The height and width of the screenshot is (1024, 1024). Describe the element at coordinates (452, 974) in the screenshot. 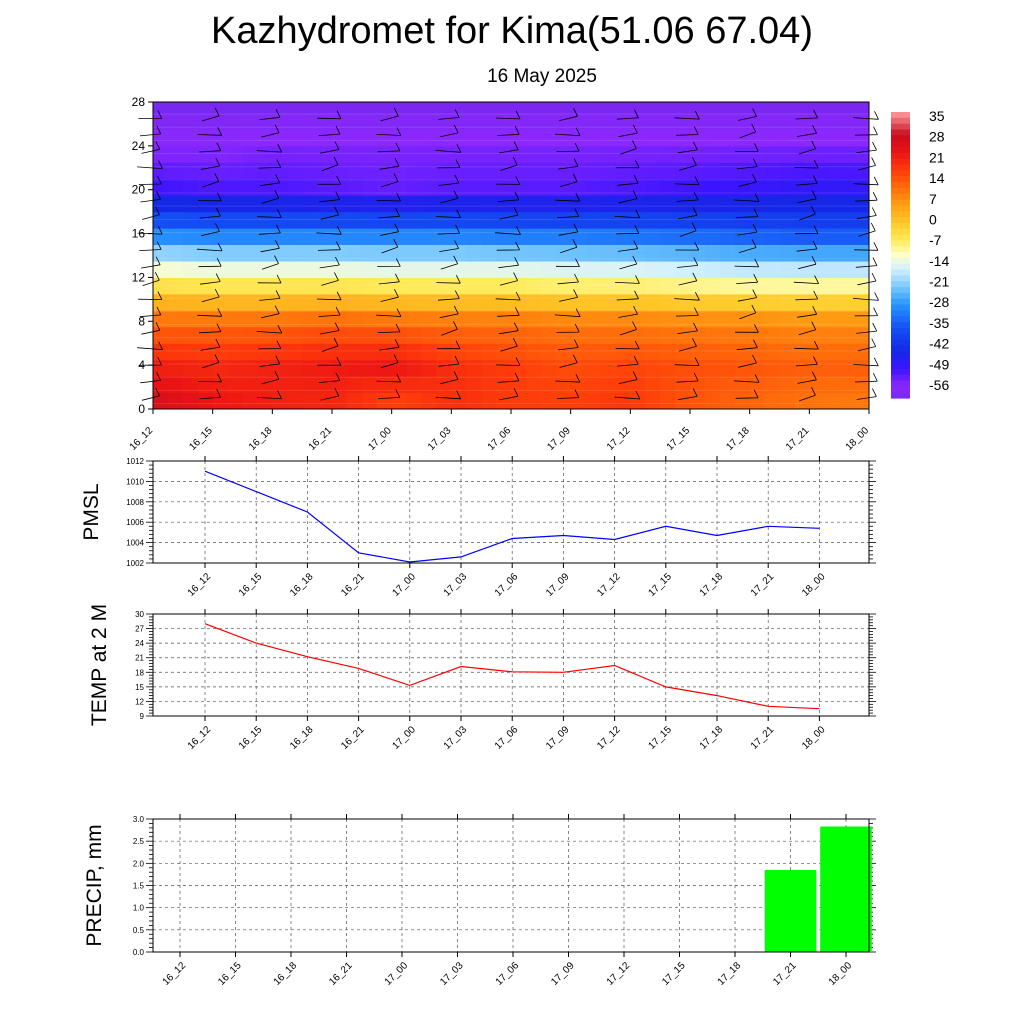

I see `x-tick-label: 17_03` at that location.